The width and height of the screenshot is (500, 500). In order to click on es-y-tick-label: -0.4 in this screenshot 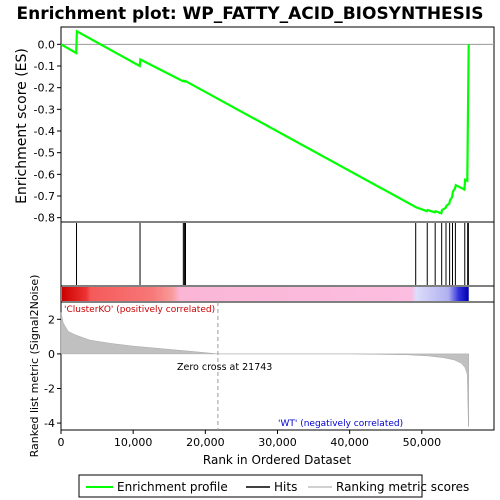, I will do `click(44, 131)`.